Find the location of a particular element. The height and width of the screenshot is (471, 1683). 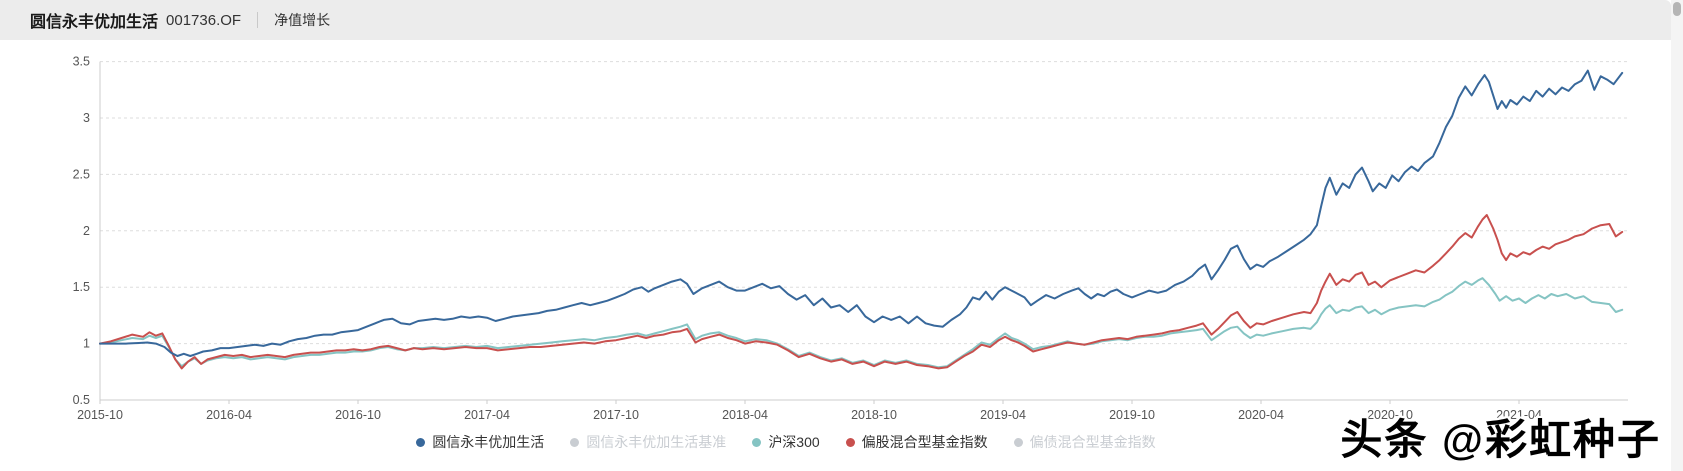

x-axis-label: 2020-10 is located at coordinates (1390, 415).